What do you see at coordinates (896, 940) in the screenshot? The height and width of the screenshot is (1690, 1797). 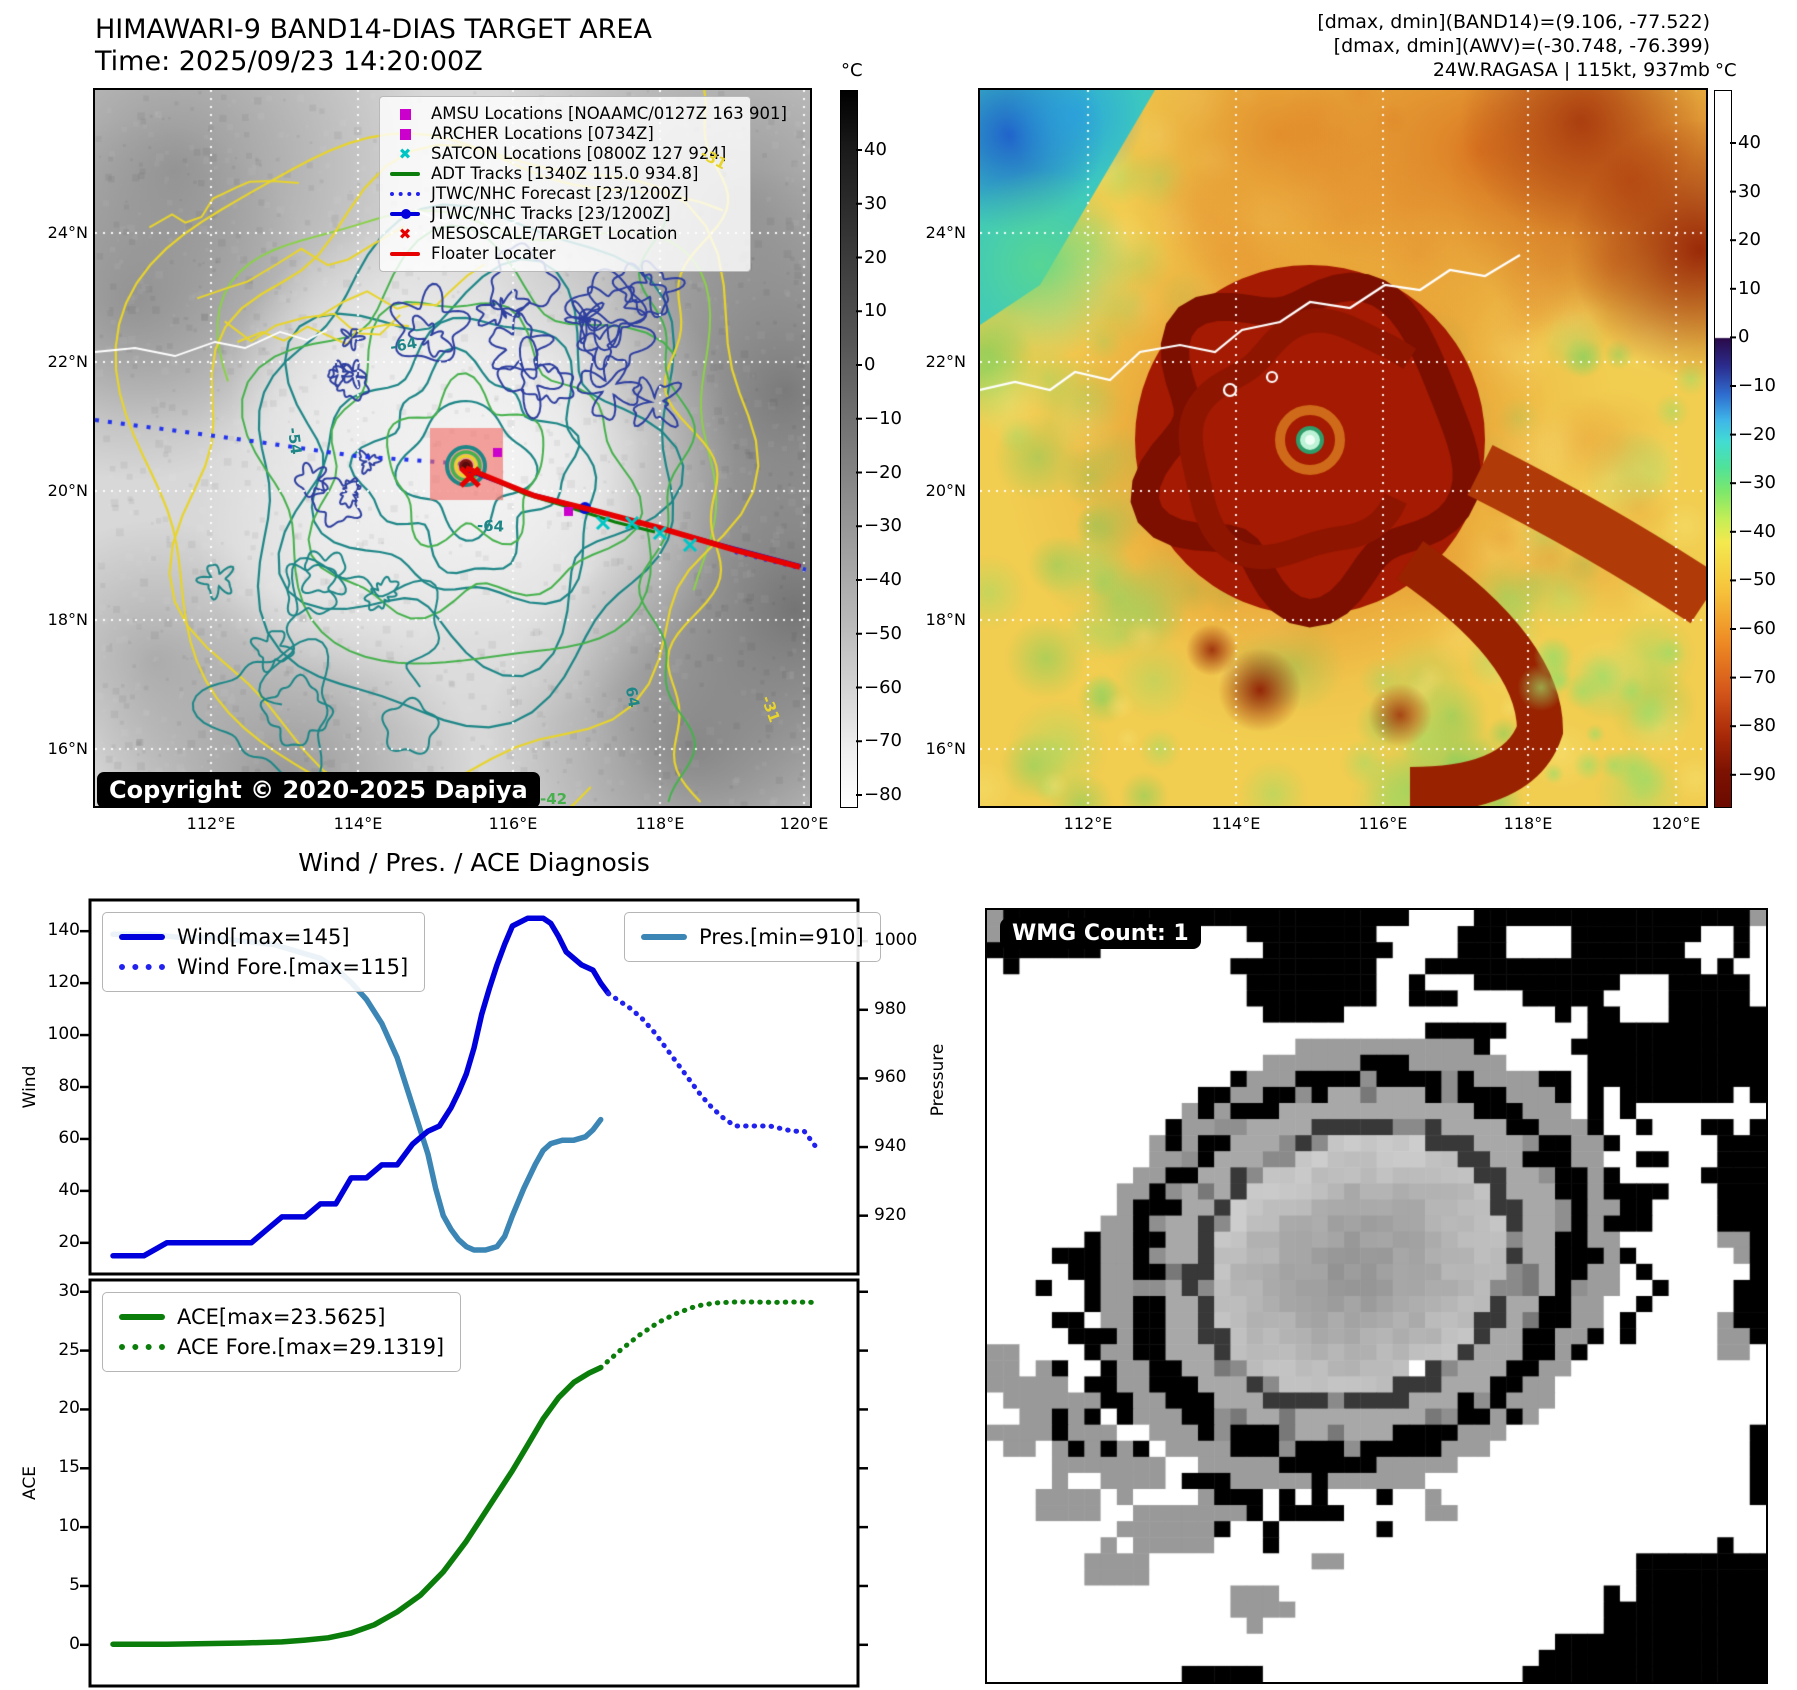 I see `pressure-tick-label: 1000` at bounding box center [896, 940].